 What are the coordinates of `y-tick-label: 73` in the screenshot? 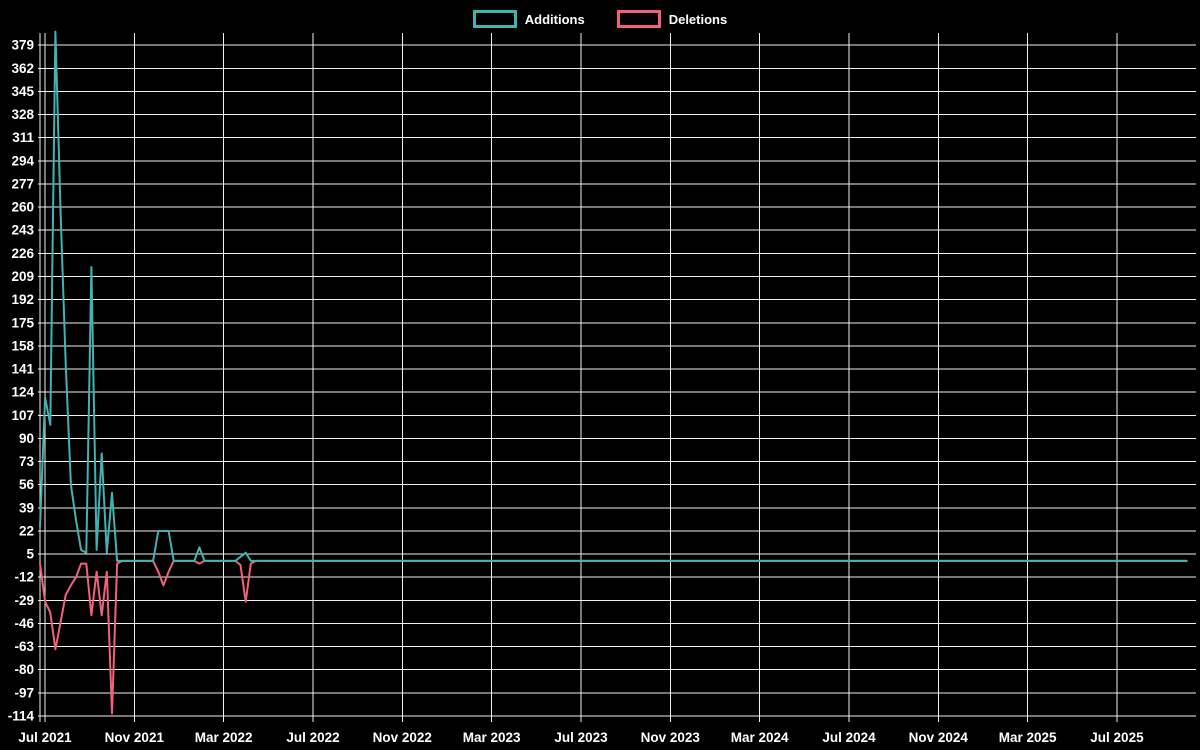 It's located at (27, 461).